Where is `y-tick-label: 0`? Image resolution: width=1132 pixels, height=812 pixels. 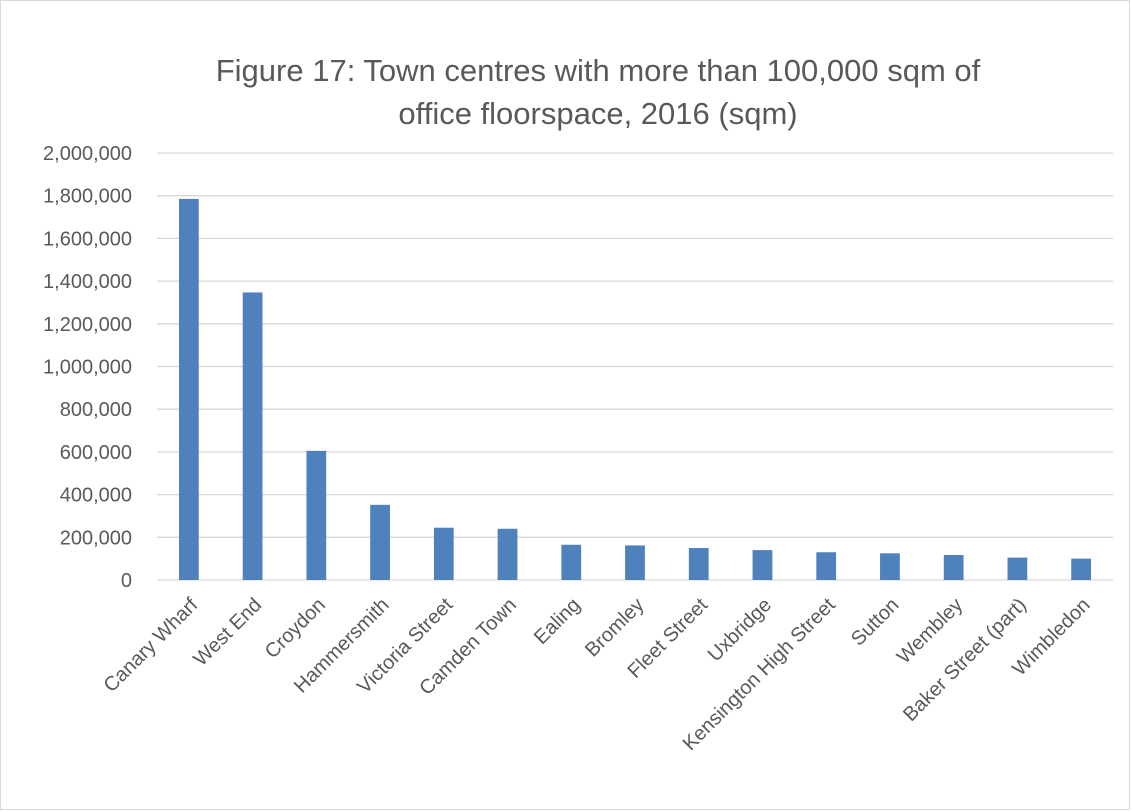
y-tick-label: 0 is located at coordinates (126, 581).